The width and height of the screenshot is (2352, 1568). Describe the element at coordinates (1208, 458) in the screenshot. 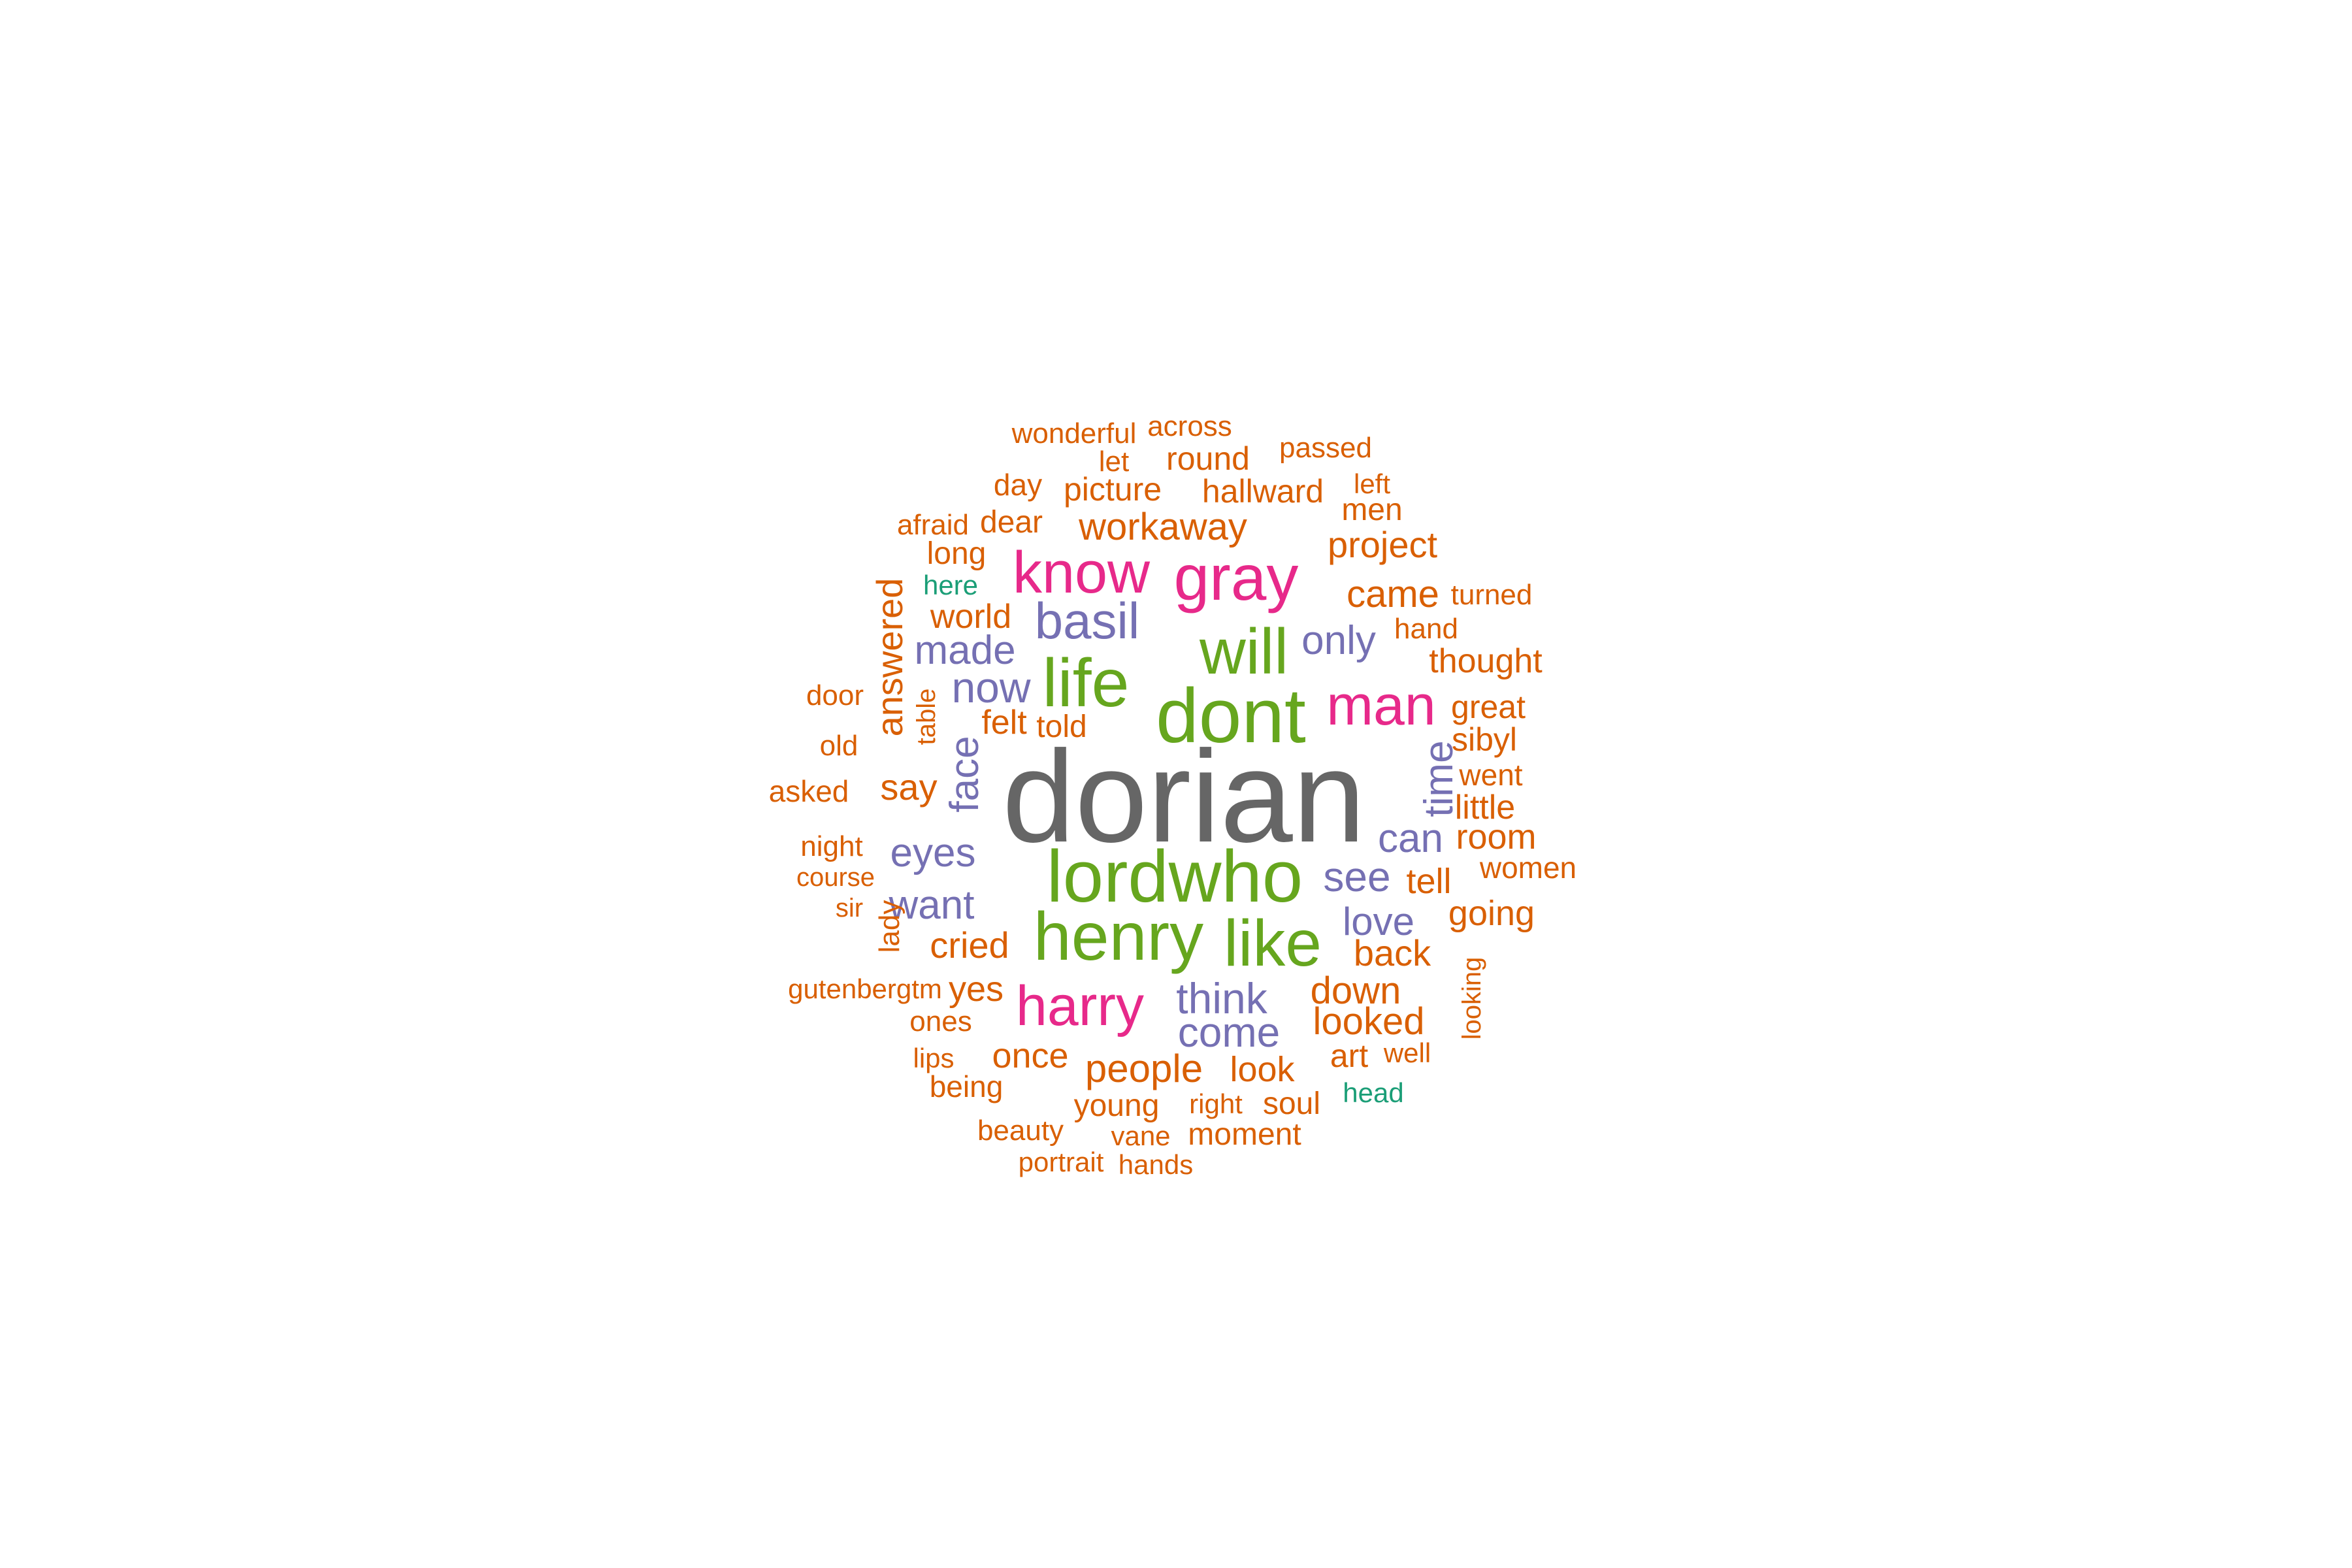

I see `word-round: round` at that location.